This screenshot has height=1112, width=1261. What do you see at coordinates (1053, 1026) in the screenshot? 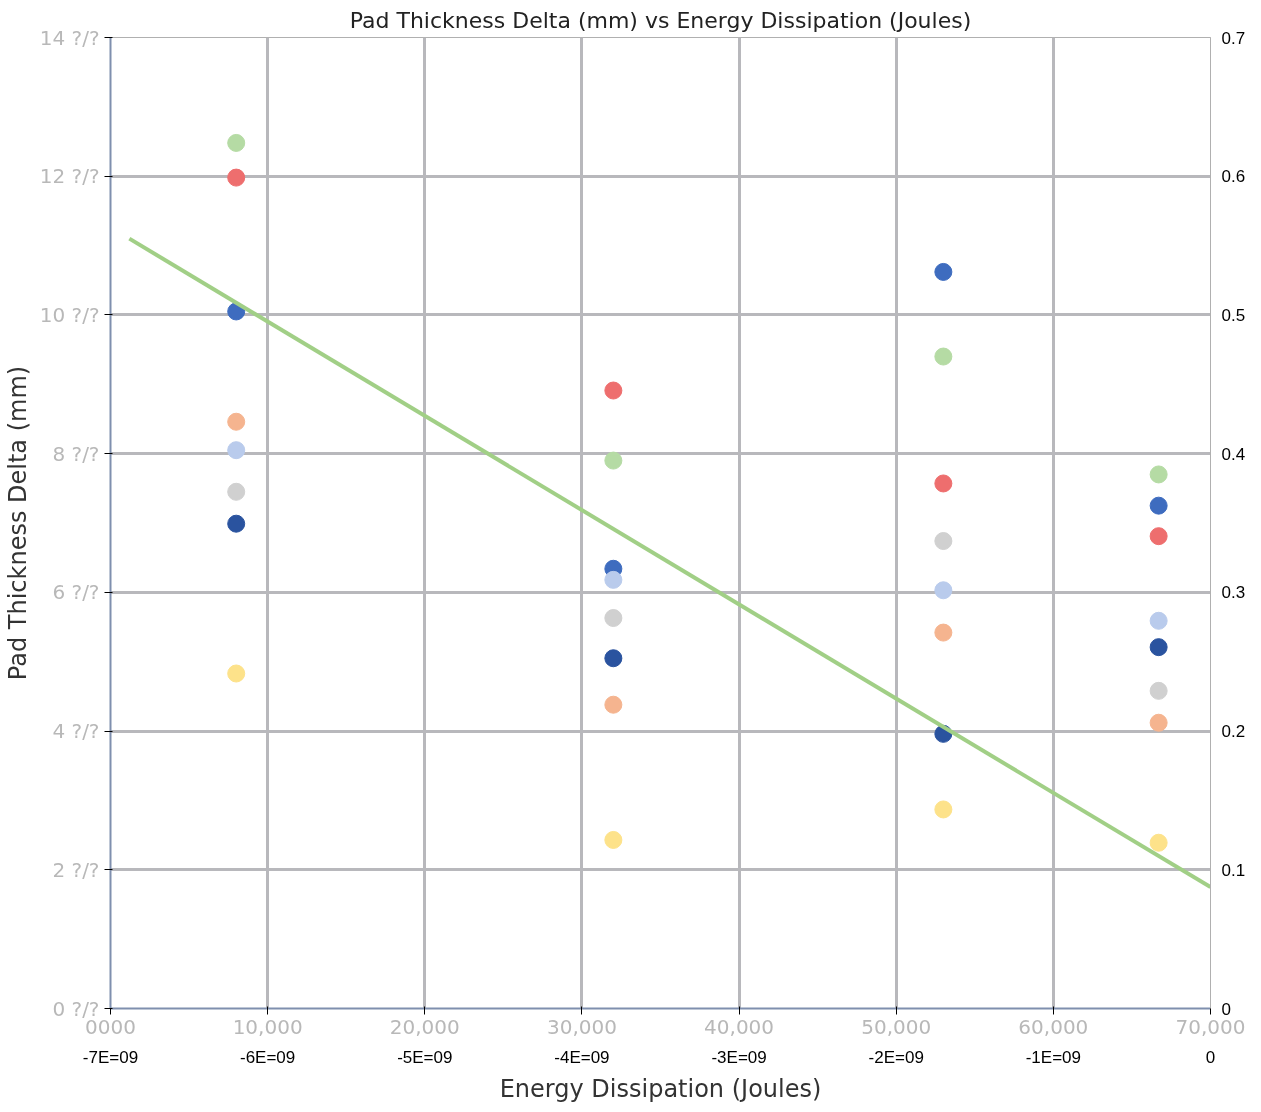
I see `x-tick-label: 60,000` at bounding box center [1053, 1026].